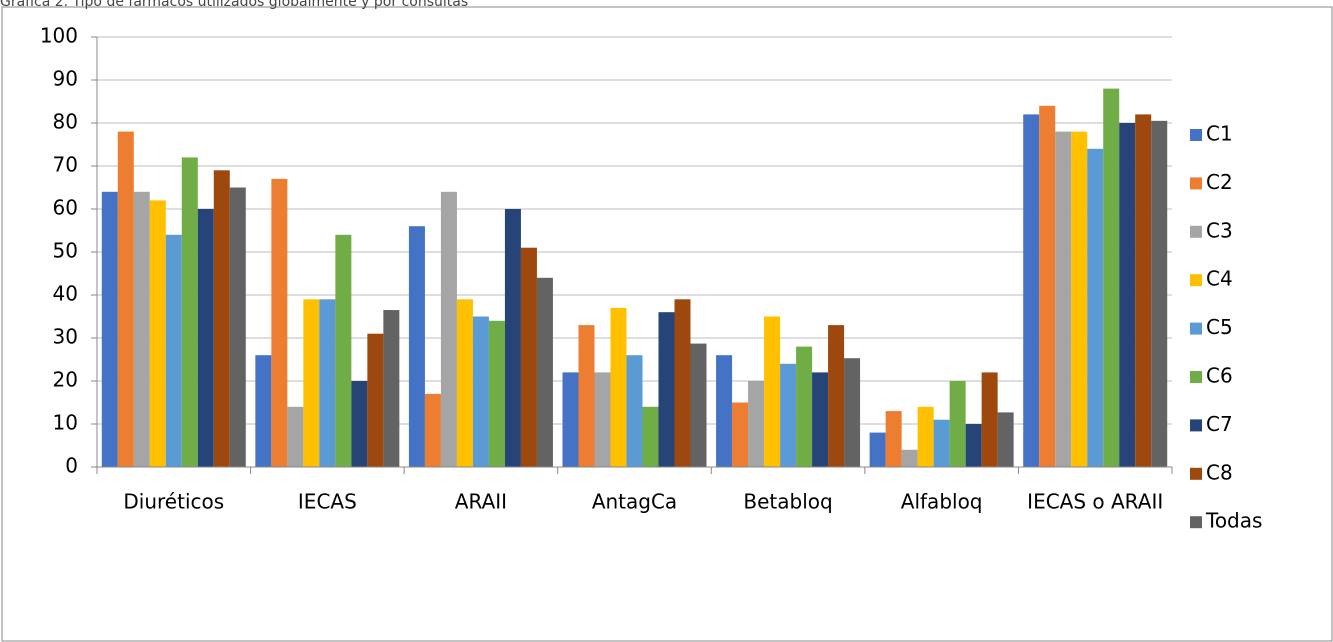  Describe the element at coordinates (65, 294) in the screenshot. I see `y-tick-label: 40` at that location.